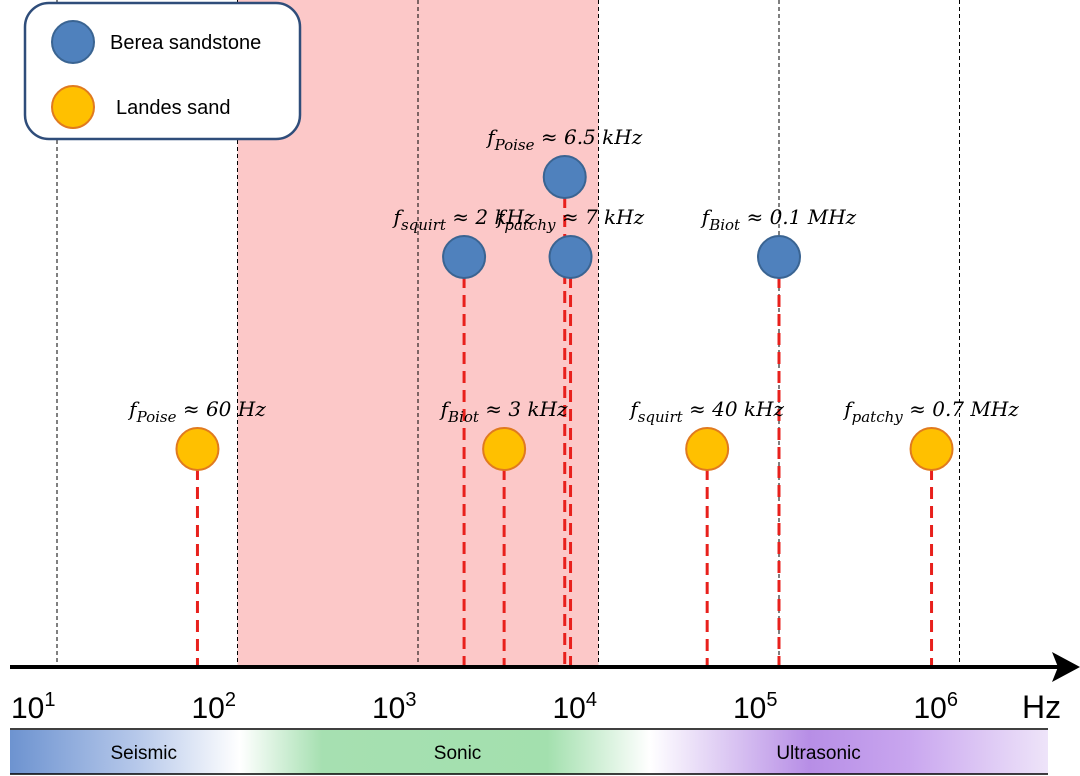 This screenshot has width=1080, height=776. What do you see at coordinates (503, 411) in the screenshot?
I see `frequency-label: fBiot ≈ 3 kHz` at bounding box center [503, 411].